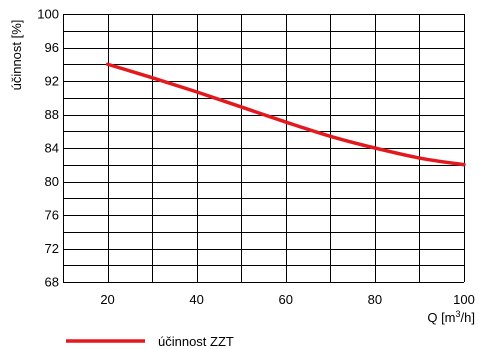  What do you see at coordinates (52, 114) in the screenshot?
I see `y-tick-label: 88` at bounding box center [52, 114].